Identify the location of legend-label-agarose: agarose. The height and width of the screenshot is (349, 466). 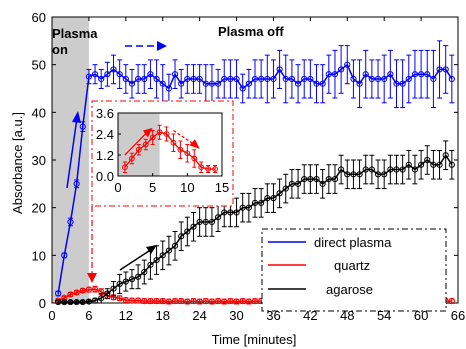
(349, 289).